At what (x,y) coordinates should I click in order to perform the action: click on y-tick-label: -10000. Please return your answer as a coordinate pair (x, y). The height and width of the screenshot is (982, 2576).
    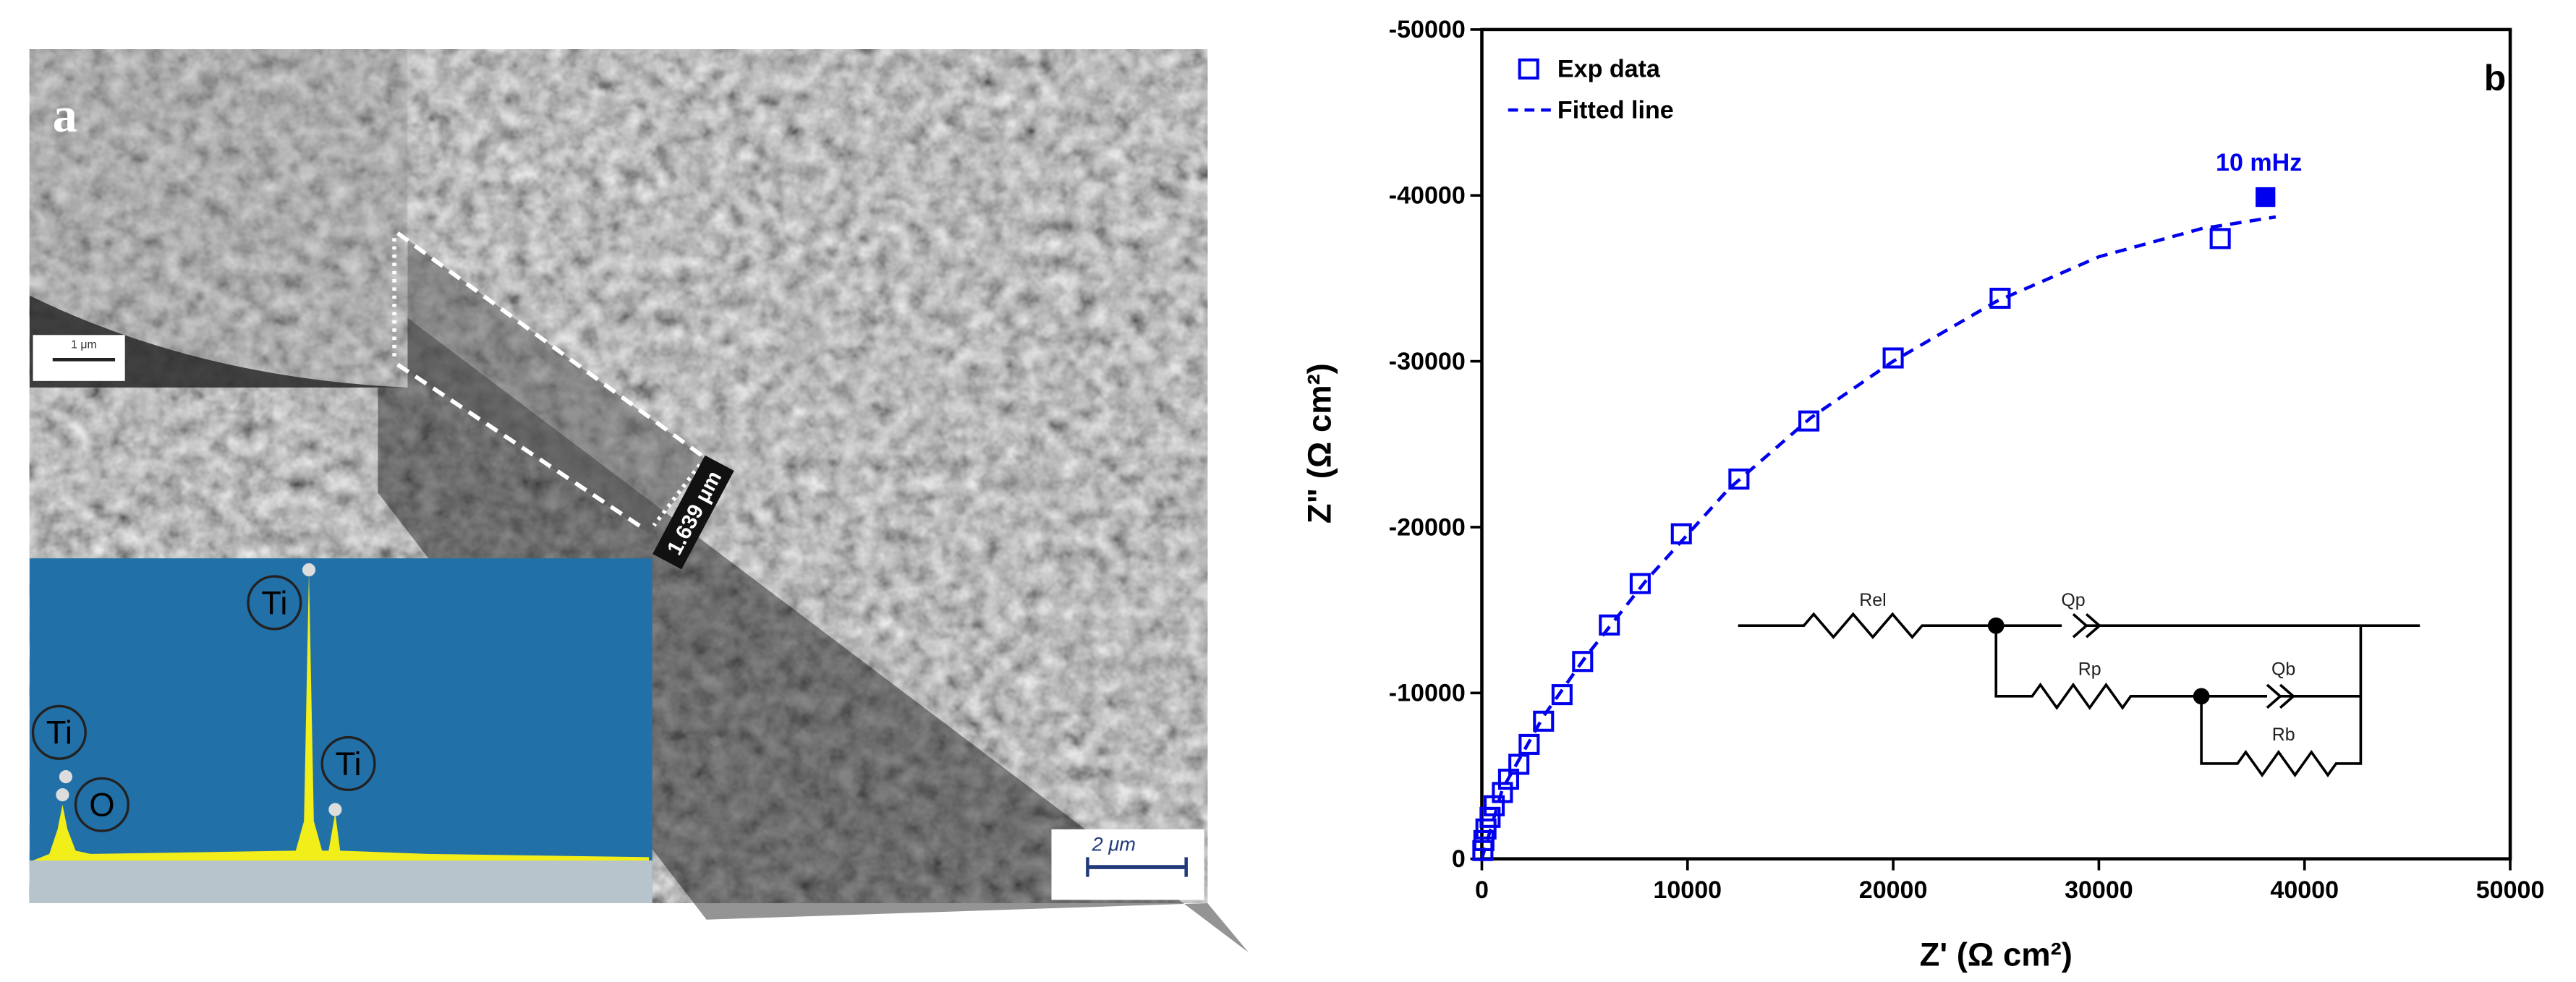
    Looking at the image, I should click on (1427, 693).